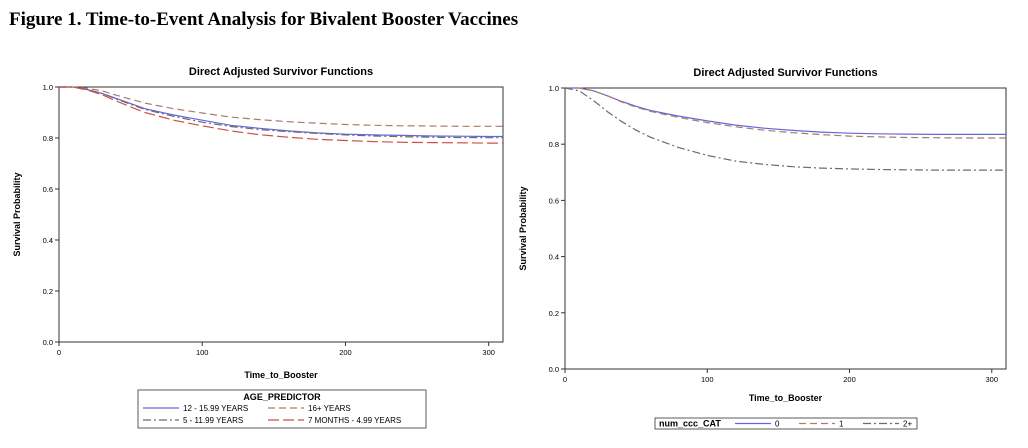  Describe the element at coordinates (282, 397) in the screenshot. I see `legend-title: AGE_PREDICTOR` at that location.